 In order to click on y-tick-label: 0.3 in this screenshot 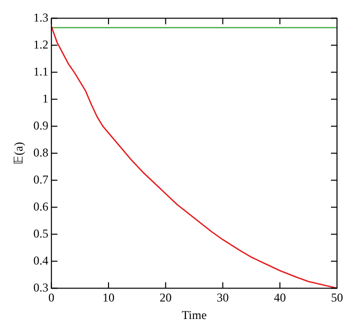, I will do `click(40, 287)`.